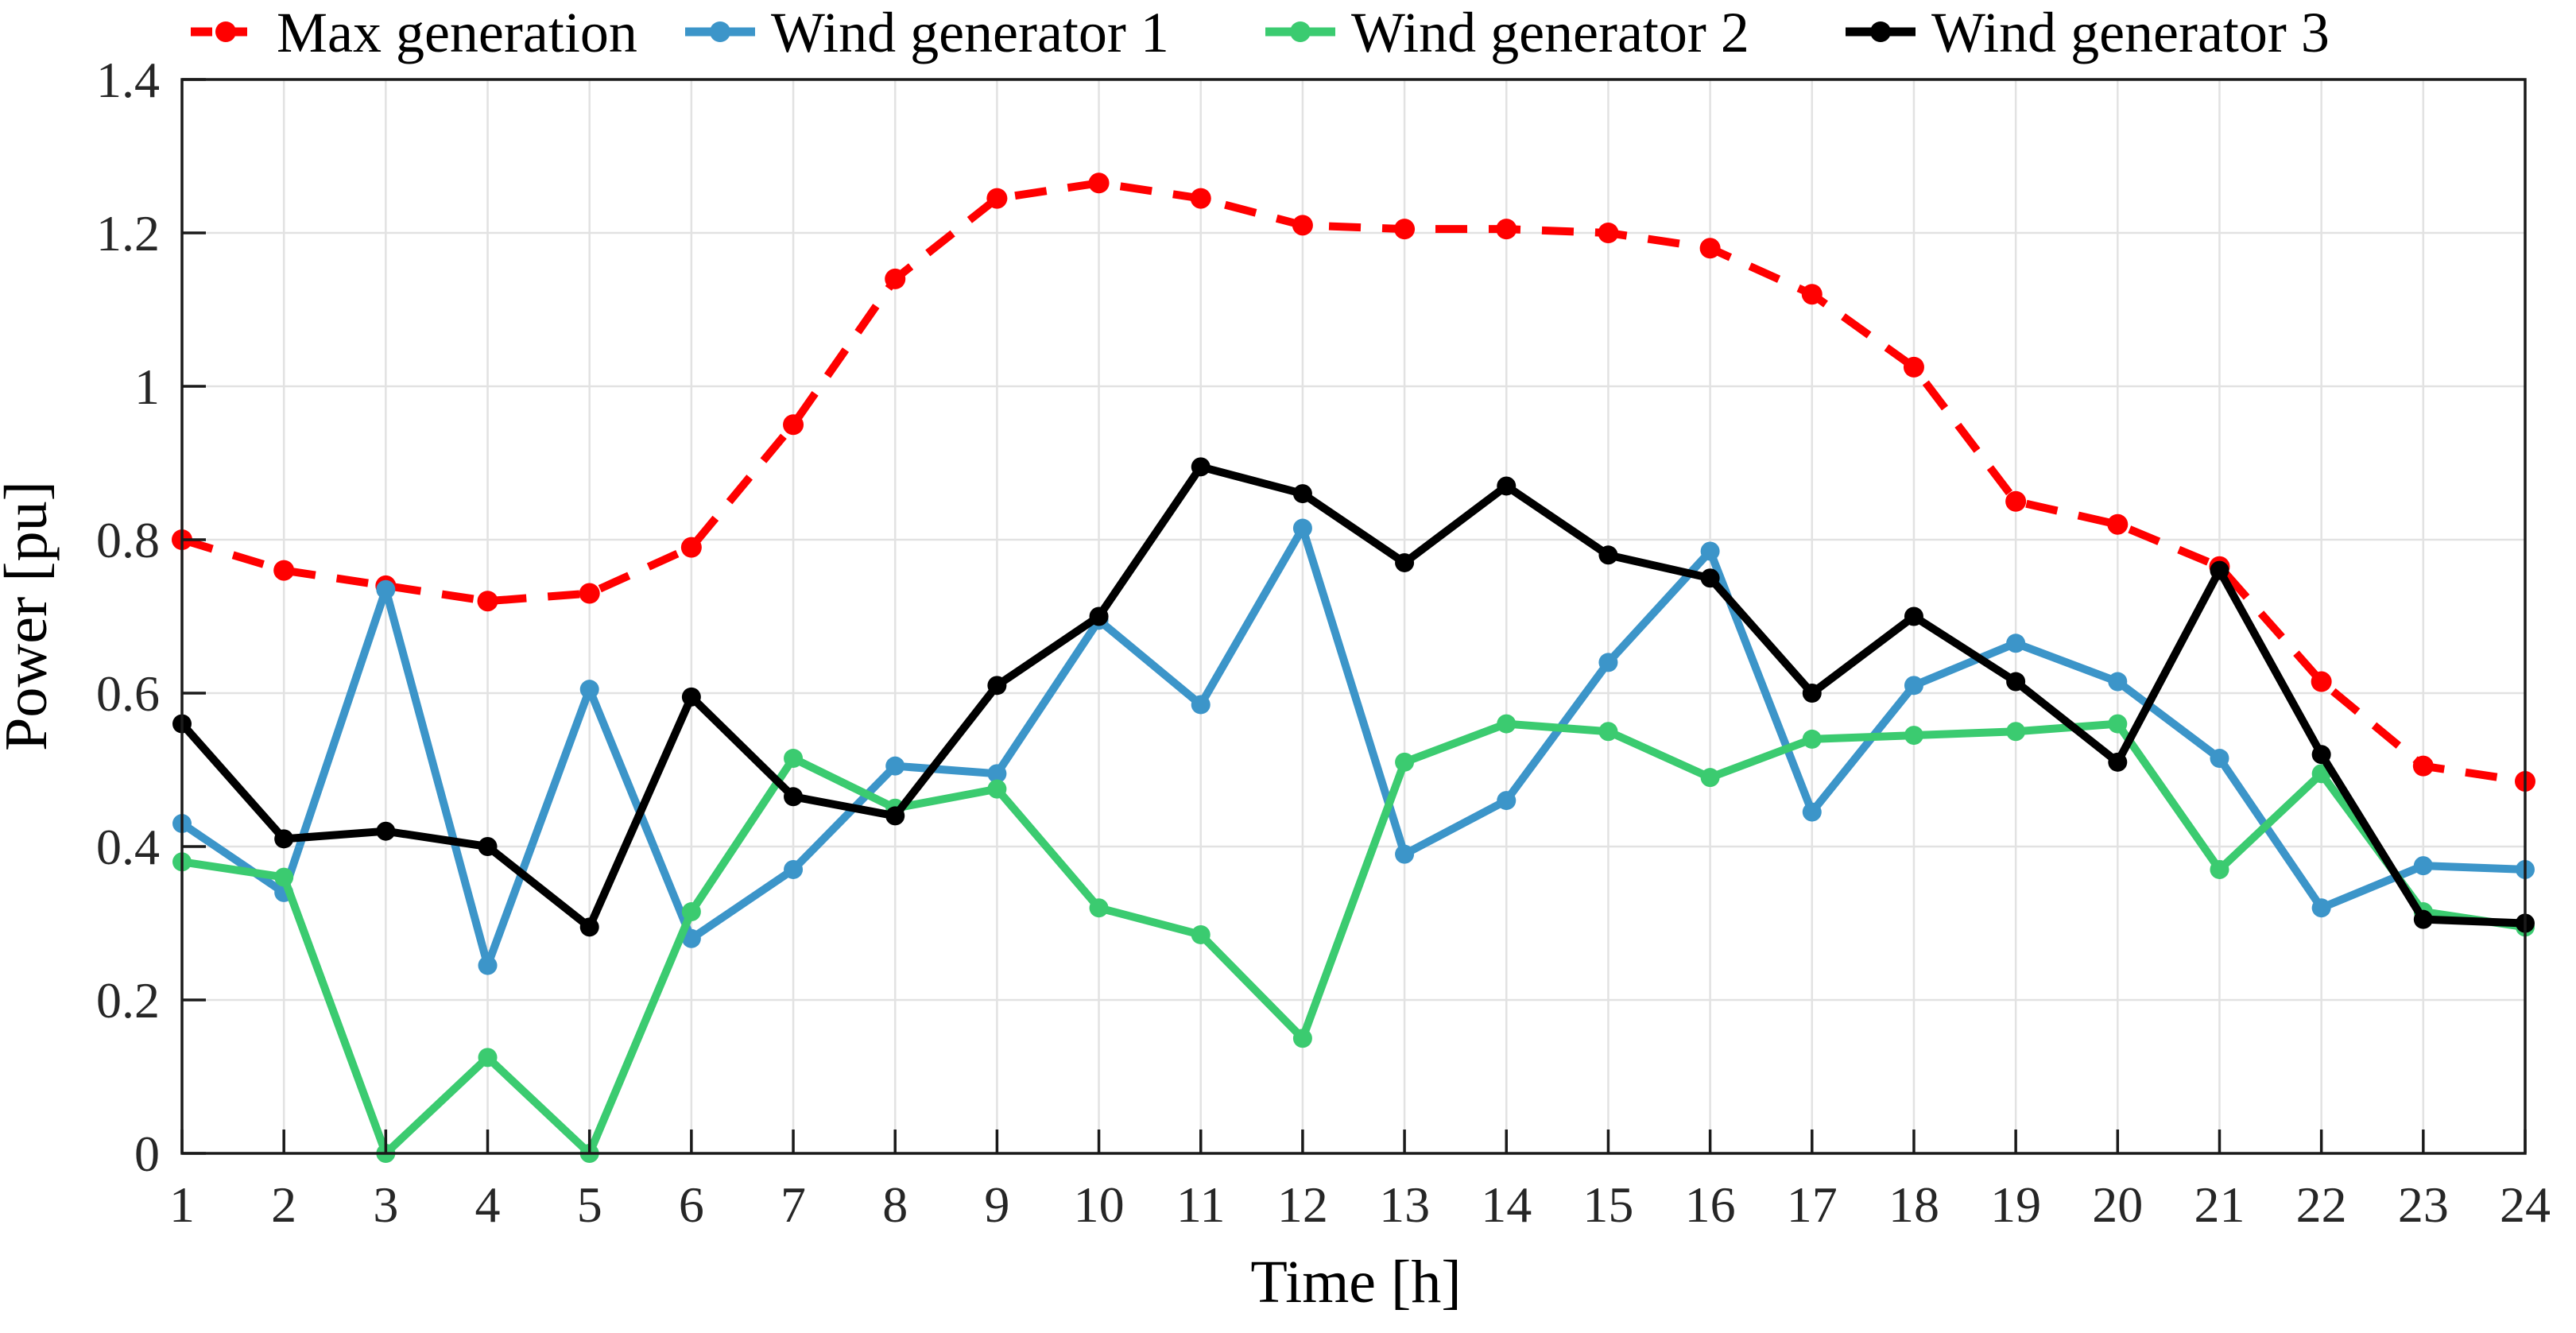 The width and height of the screenshot is (2576, 1333). I want to click on x-tick-label: 17, so click(1813, 1204).